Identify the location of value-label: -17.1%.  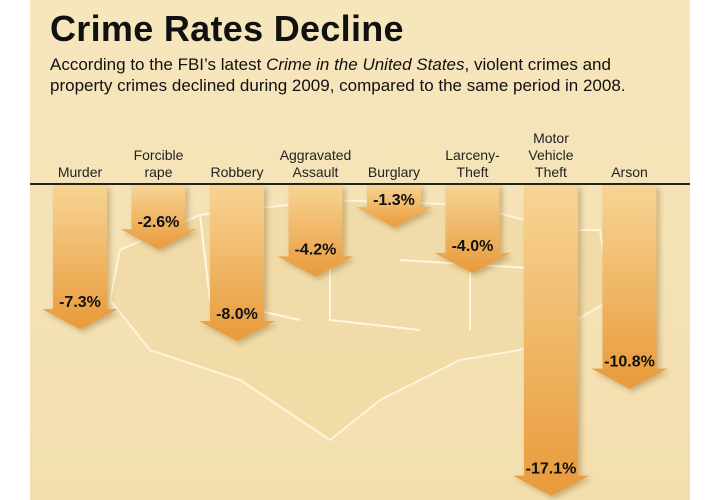
(551, 469).